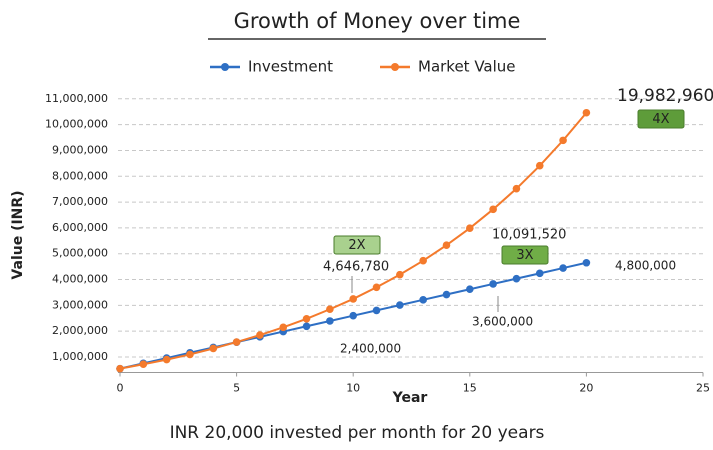 The height and width of the screenshot is (450, 713). I want to click on y-tick-label: 5,000,000, so click(80, 253).